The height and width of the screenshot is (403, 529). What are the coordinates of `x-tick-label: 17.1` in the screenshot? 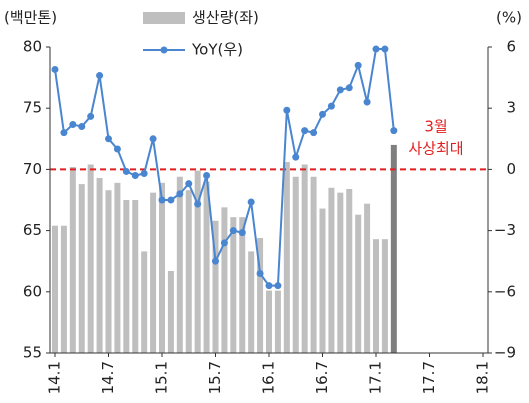 It's located at (376, 377).